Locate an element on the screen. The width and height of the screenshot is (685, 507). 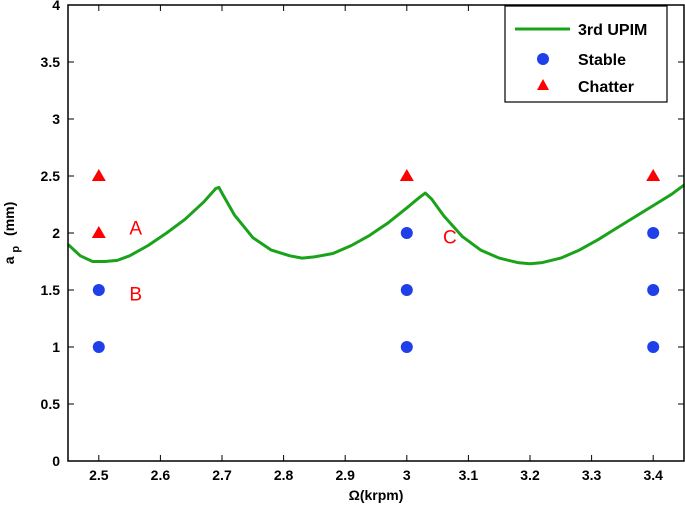
x-tick-label: 2.9 is located at coordinates (345, 475).